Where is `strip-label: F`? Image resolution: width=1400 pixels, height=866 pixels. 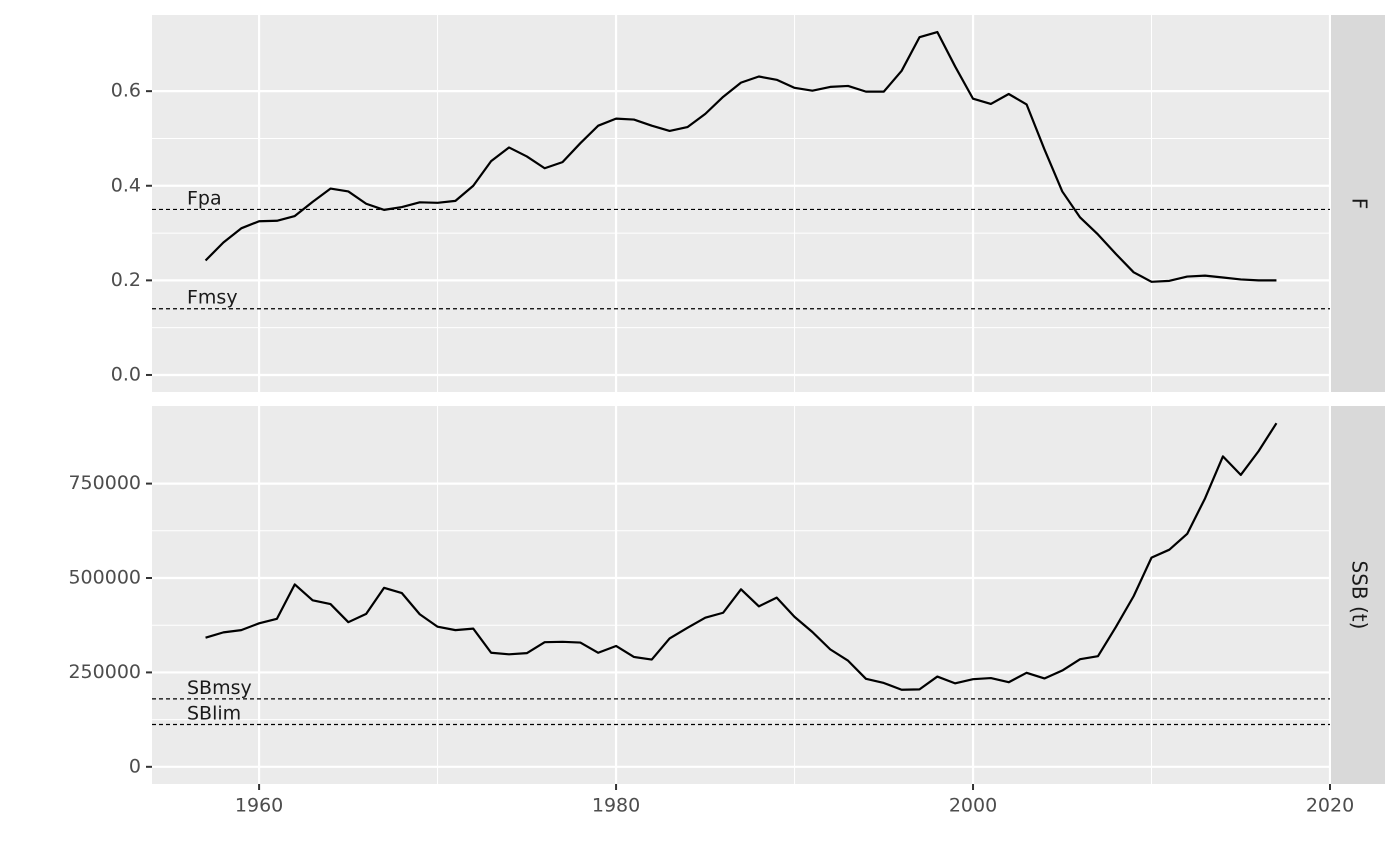
strip-label: F is located at coordinates (1360, 204).